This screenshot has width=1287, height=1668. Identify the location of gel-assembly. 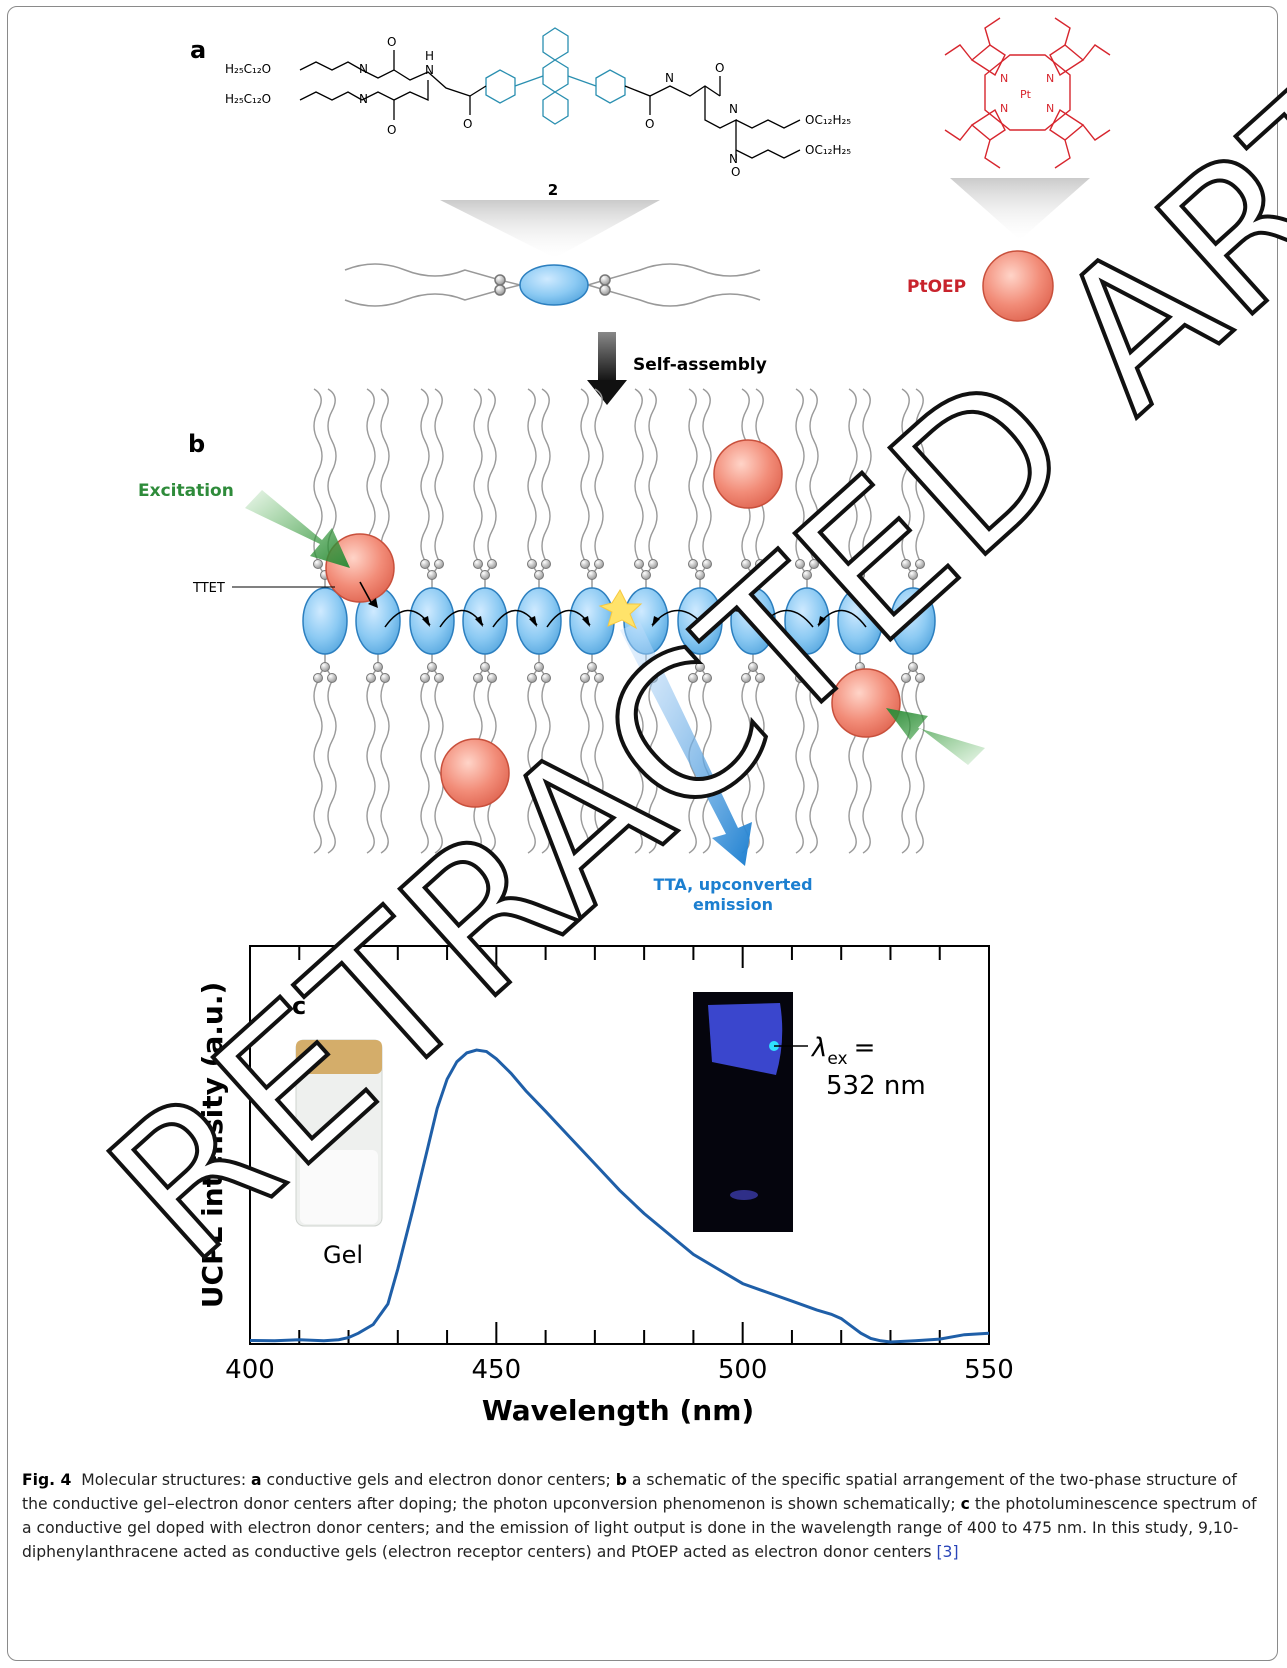
(619, 621).